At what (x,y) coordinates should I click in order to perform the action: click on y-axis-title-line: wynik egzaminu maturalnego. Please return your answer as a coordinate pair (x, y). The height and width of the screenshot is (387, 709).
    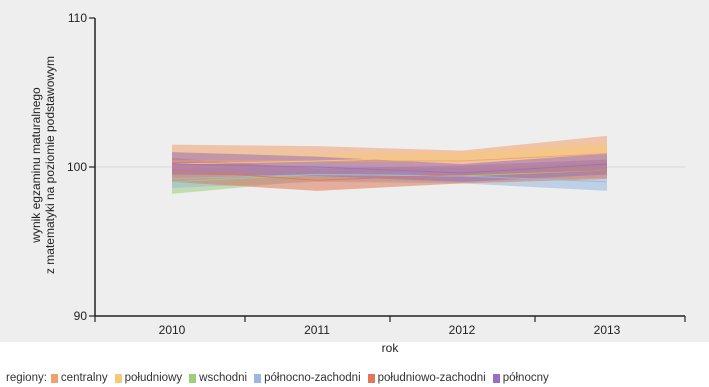
    Looking at the image, I should click on (36, 165).